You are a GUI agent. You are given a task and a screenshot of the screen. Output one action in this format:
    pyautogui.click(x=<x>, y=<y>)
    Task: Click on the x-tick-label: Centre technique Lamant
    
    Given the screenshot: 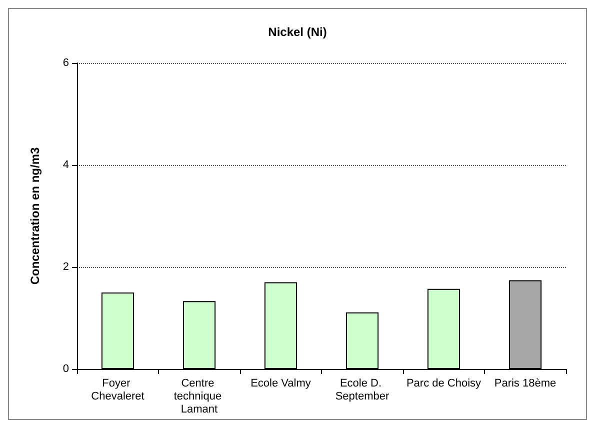 What is the action you would take?
    pyautogui.click(x=199, y=397)
    